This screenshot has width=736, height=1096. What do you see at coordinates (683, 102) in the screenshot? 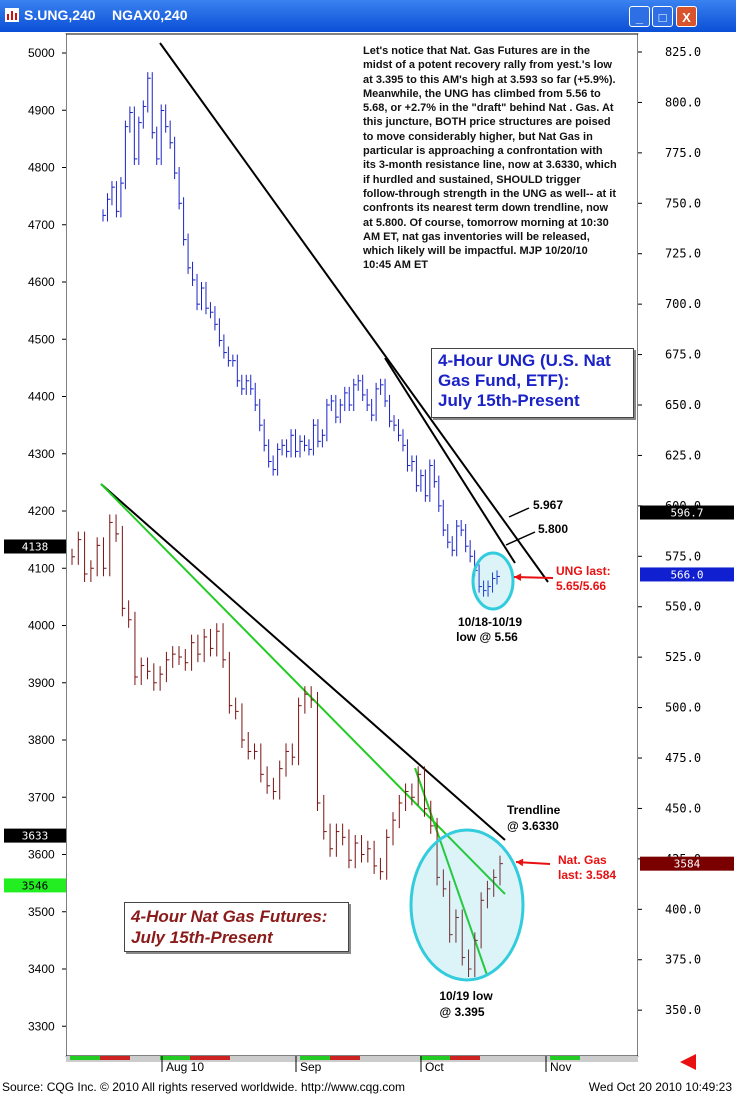
I see `right-tick-label: 800.0` at bounding box center [683, 102].